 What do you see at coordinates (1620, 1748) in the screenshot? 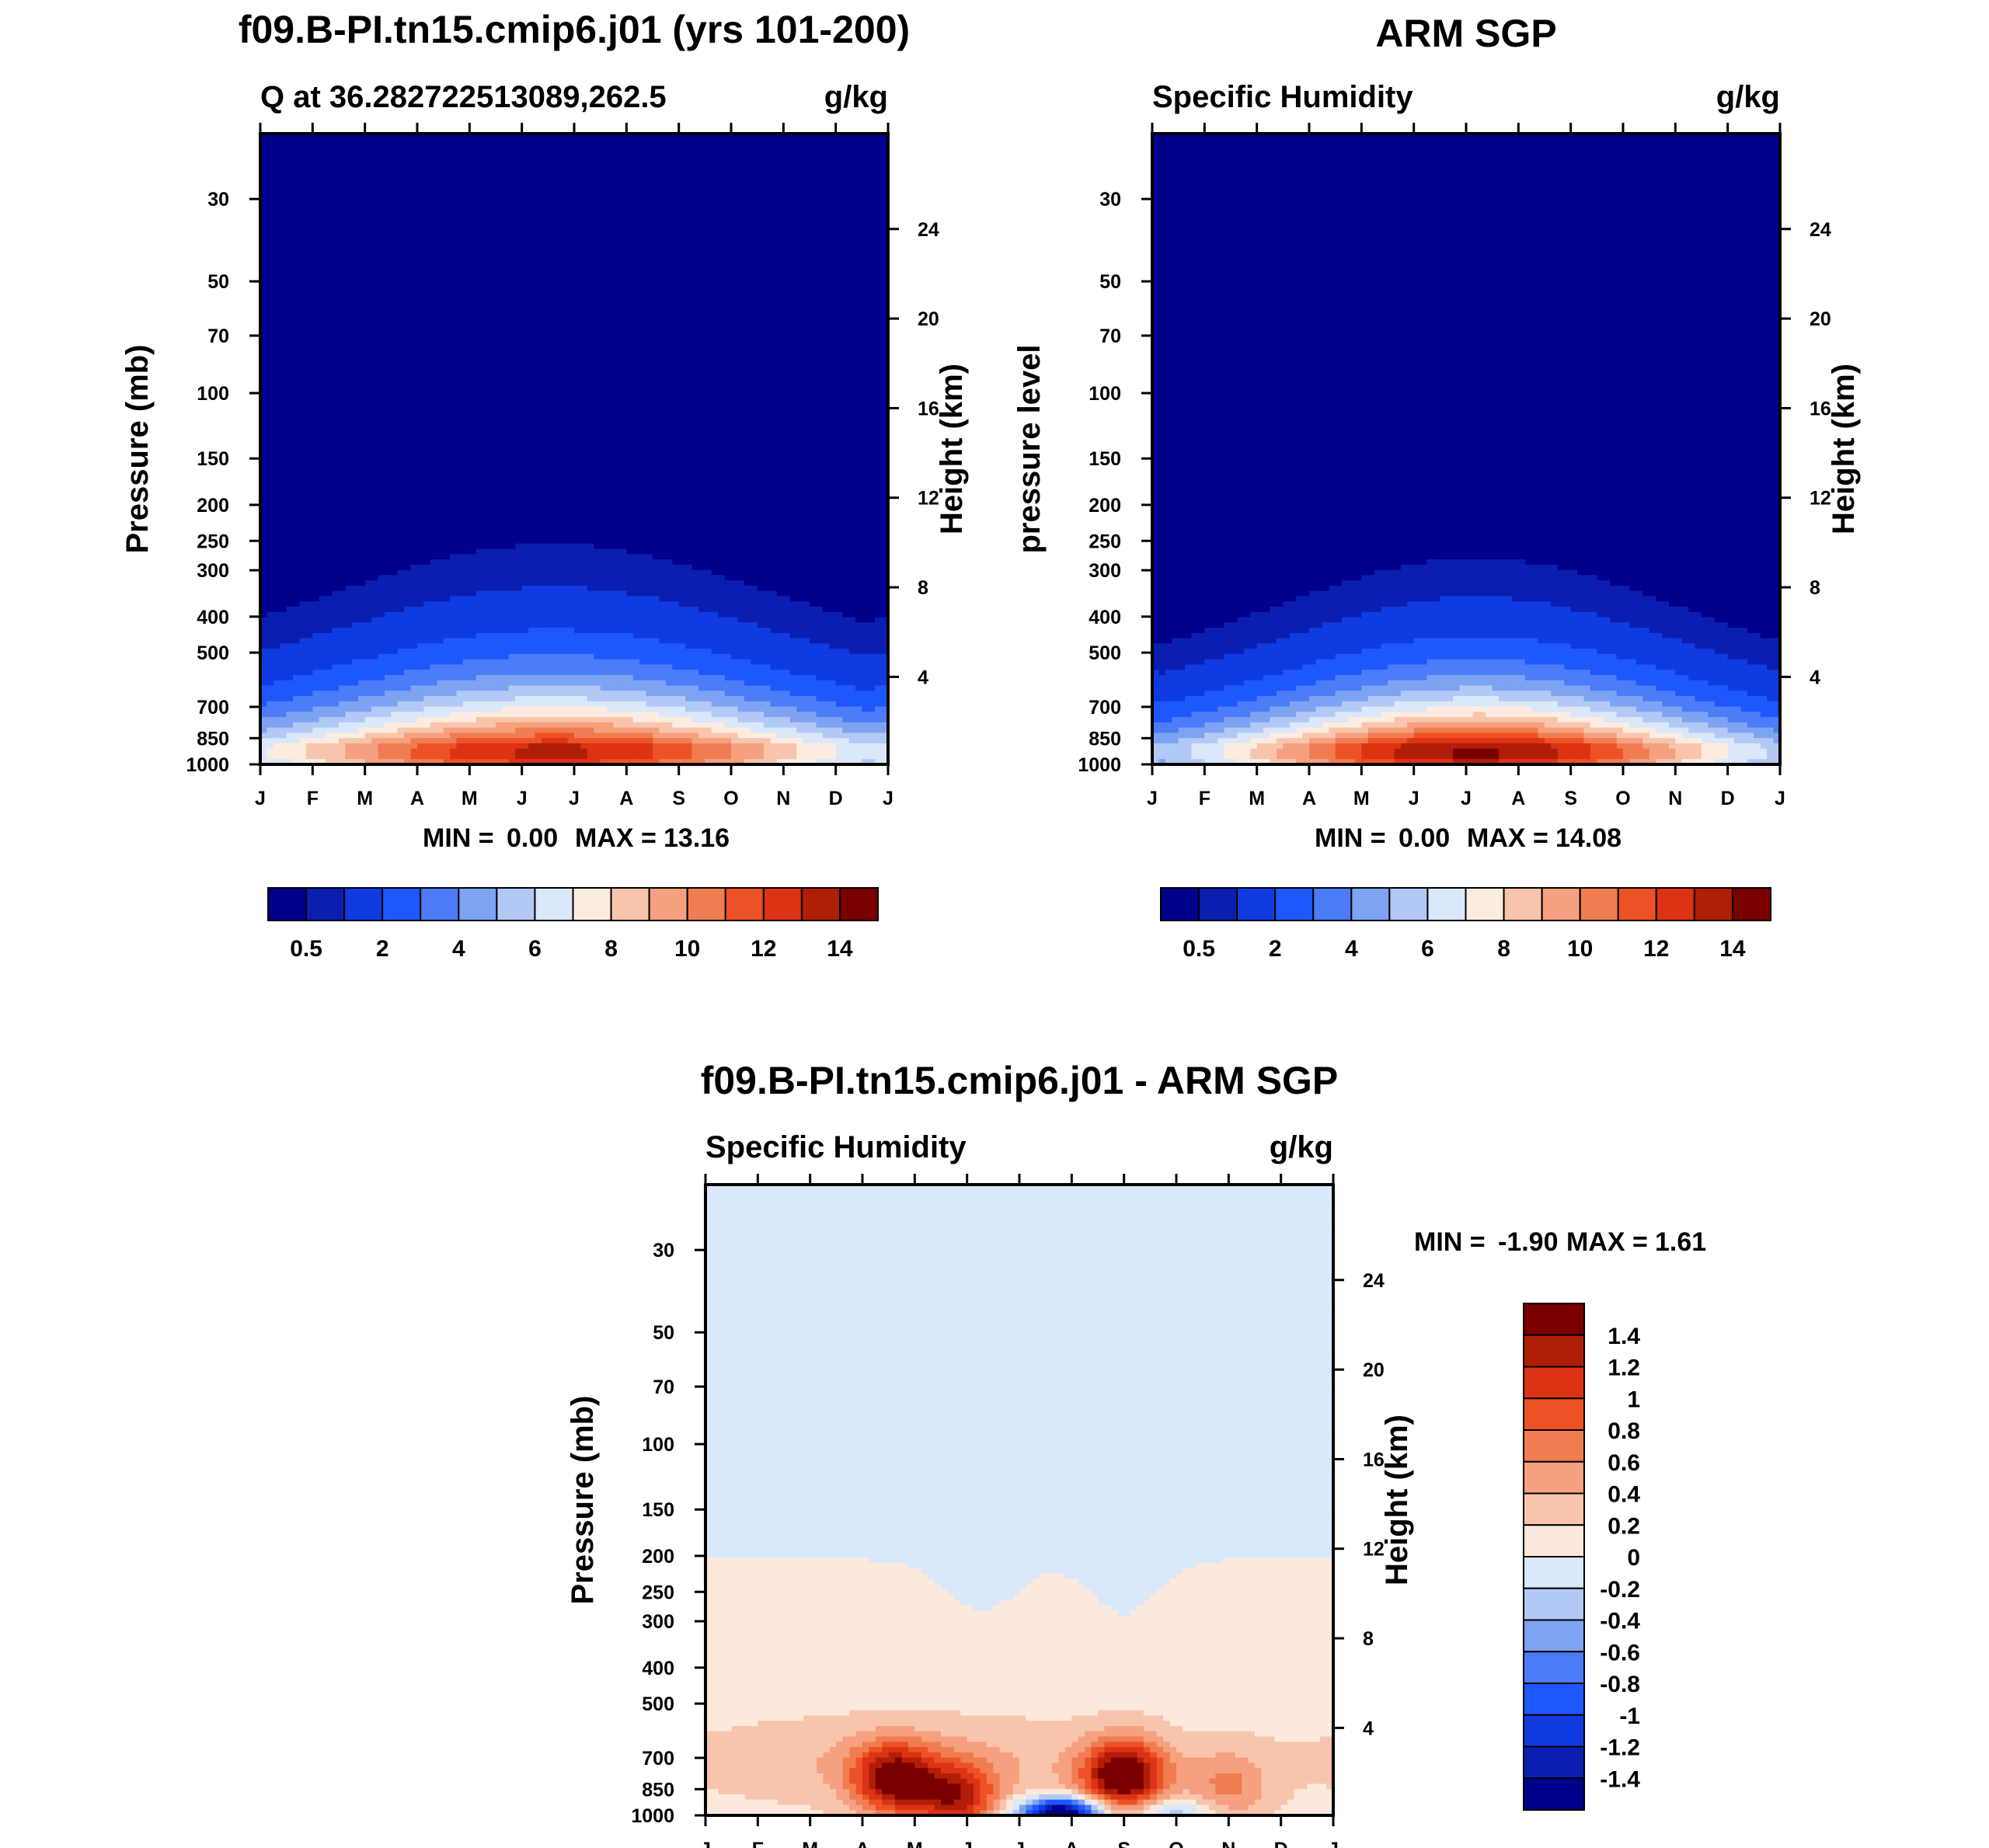
I see `colorbar-label: -1.2` at bounding box center [1620, 1748].